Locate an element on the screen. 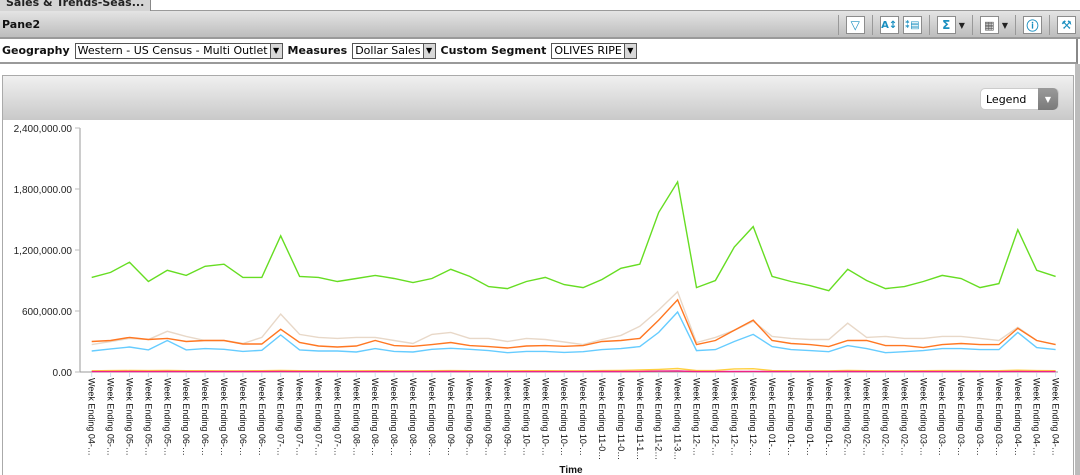 Image resolution: width=1080 pixels, height=475 pixels. sum-dropdown-caret-icon: ▼ is located at coordinates (961, 25).